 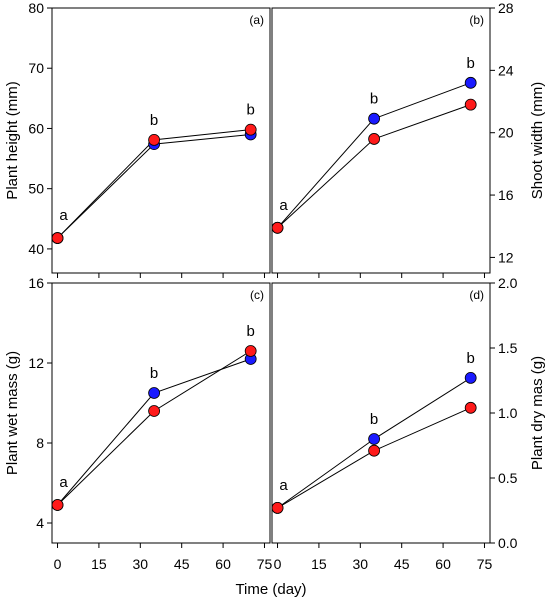 I want to click on y-axis-label: Shoot width (mm), so click(x=537, y=141).